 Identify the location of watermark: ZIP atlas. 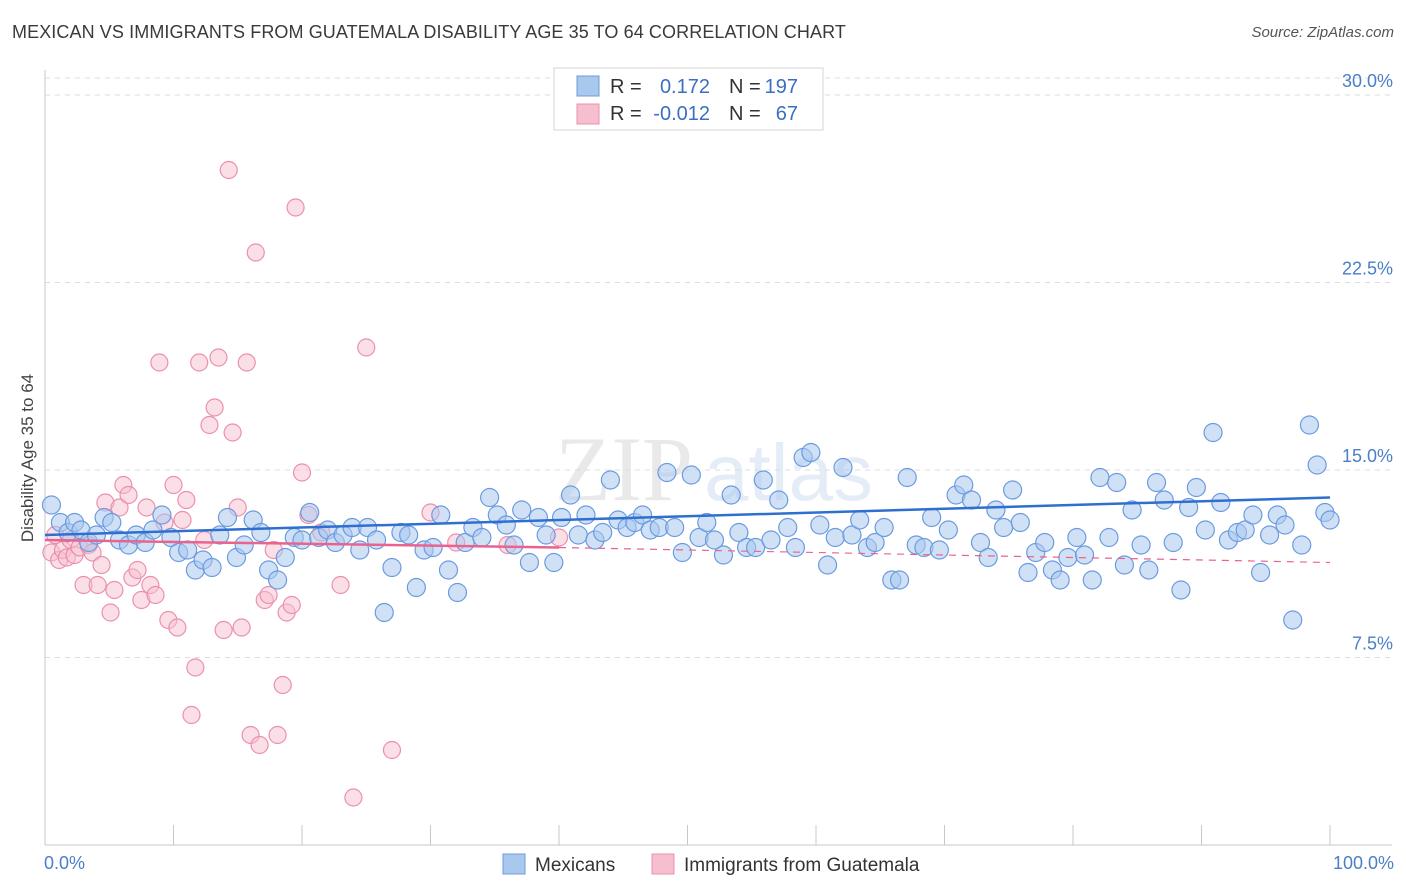
(714, 469).